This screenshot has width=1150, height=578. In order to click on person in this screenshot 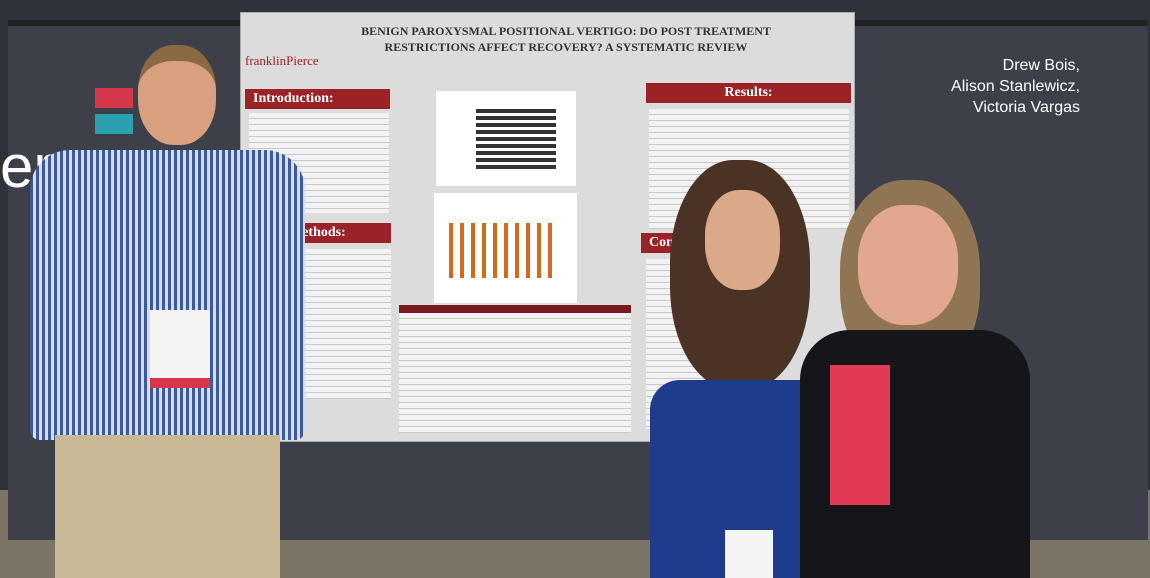, I will do `click(915, 379)`.